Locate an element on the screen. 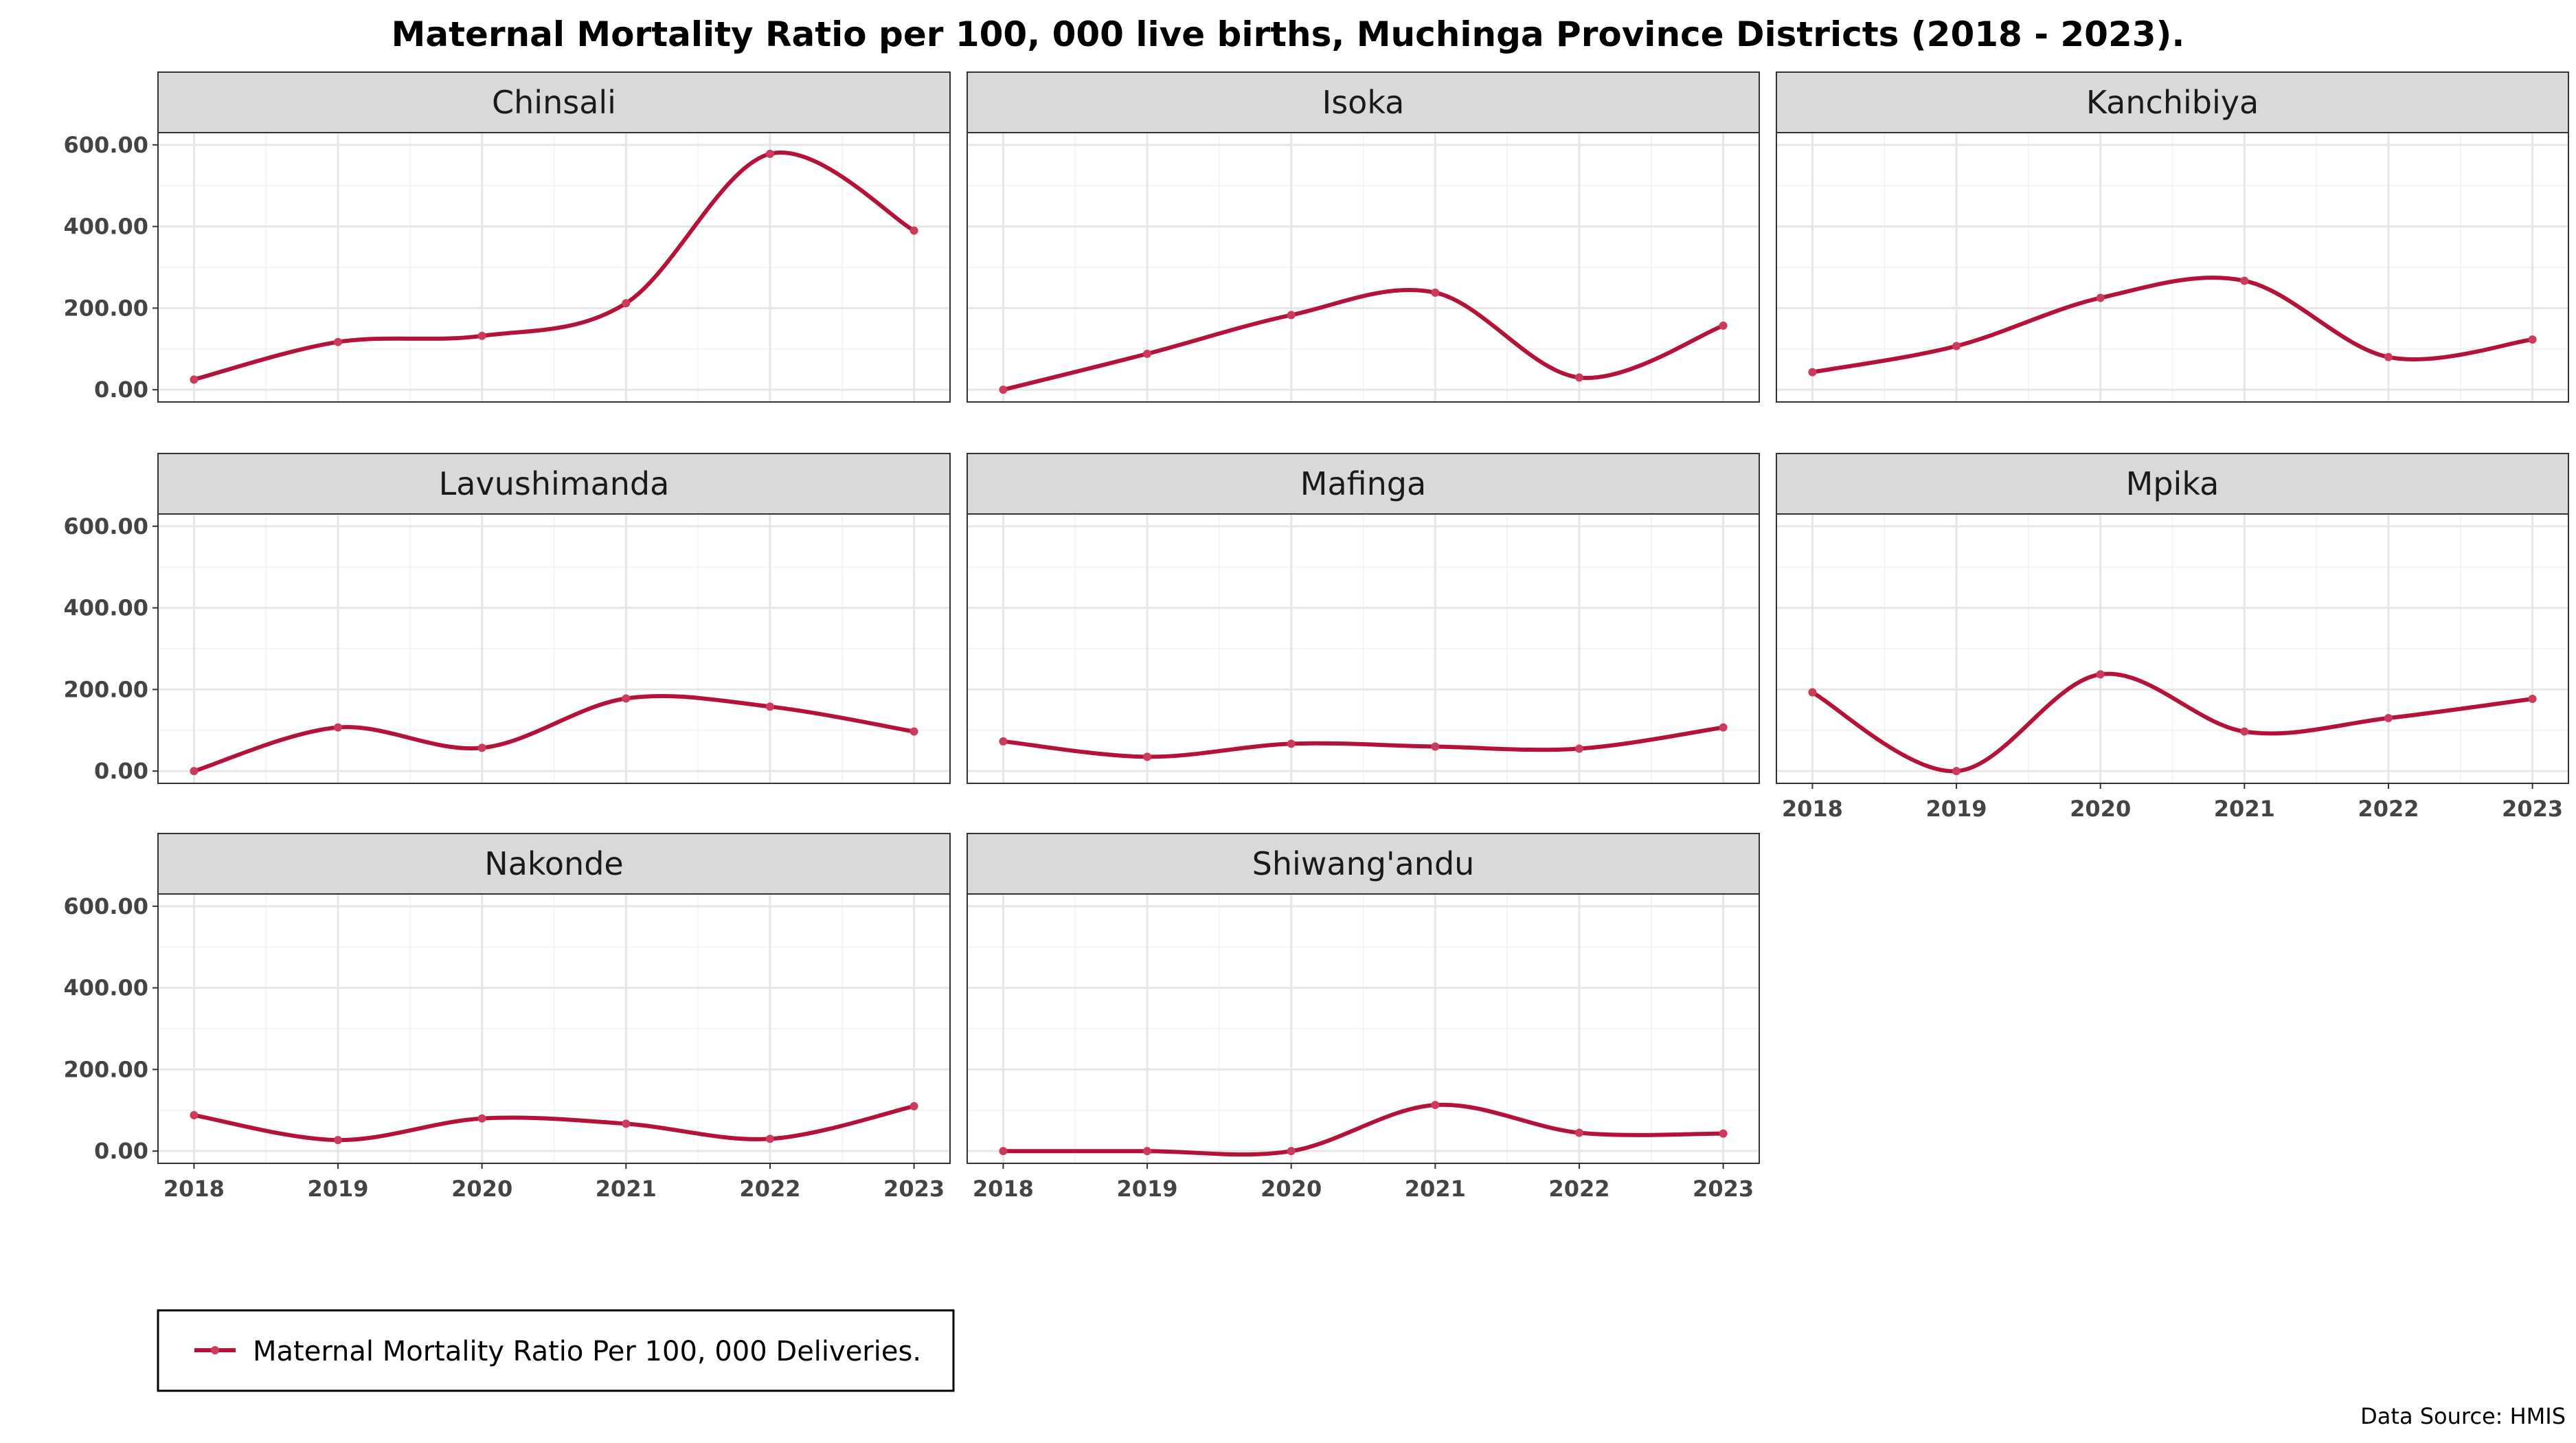 The image size is (2576, 1443). legend-point is located at coordinates (215, 1350).